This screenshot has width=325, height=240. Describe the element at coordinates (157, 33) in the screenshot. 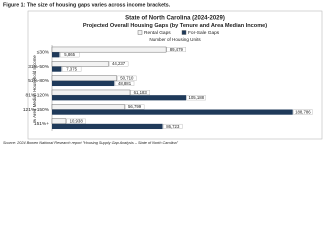

I see `legend-label: Rental Gaps` at that location.